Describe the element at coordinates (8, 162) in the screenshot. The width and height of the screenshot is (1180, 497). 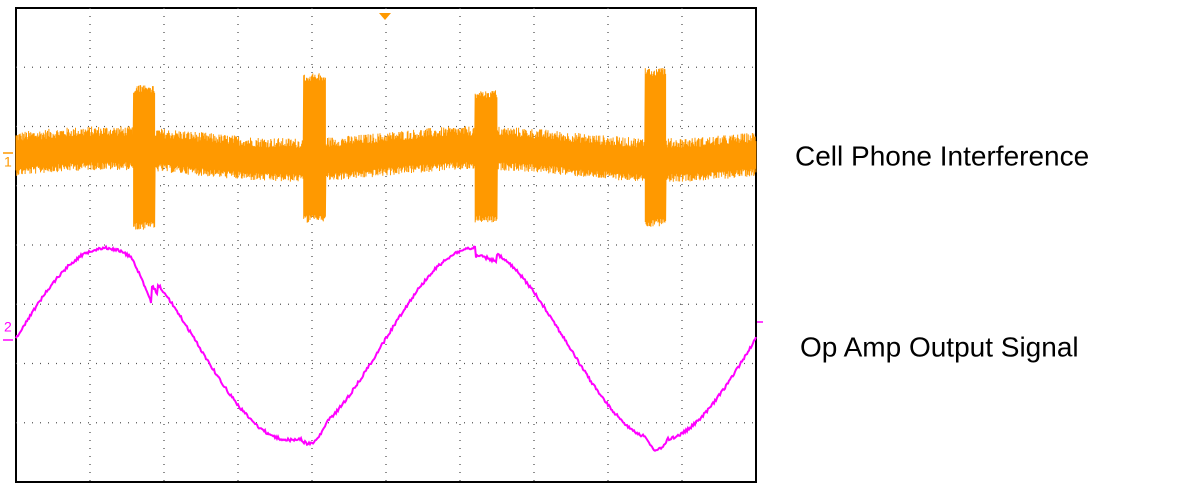
I see `channel-1-marker: 1` at that location.